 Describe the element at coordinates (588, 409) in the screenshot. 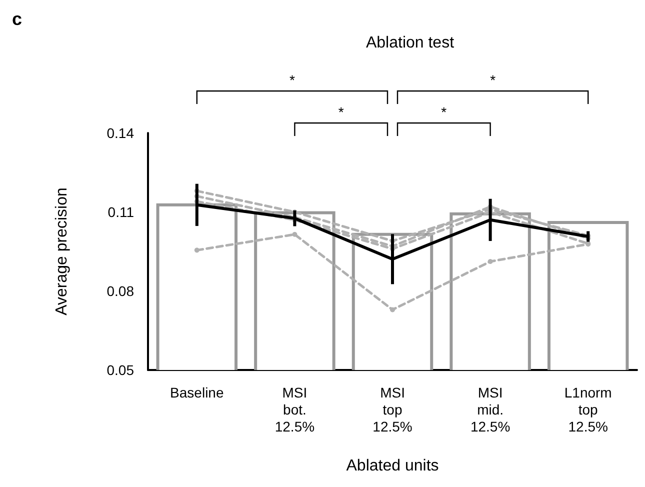

I see `x-tick-label: L1norm top 12.5%` at that location.